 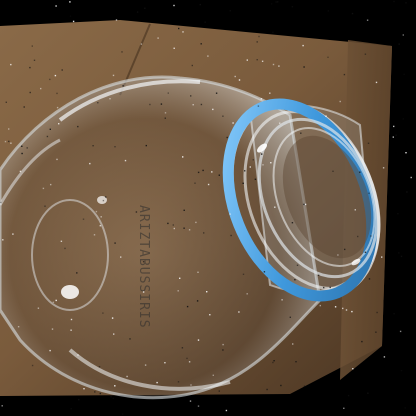 I want to click on bottle-highlight, so click(x=149, y=369).